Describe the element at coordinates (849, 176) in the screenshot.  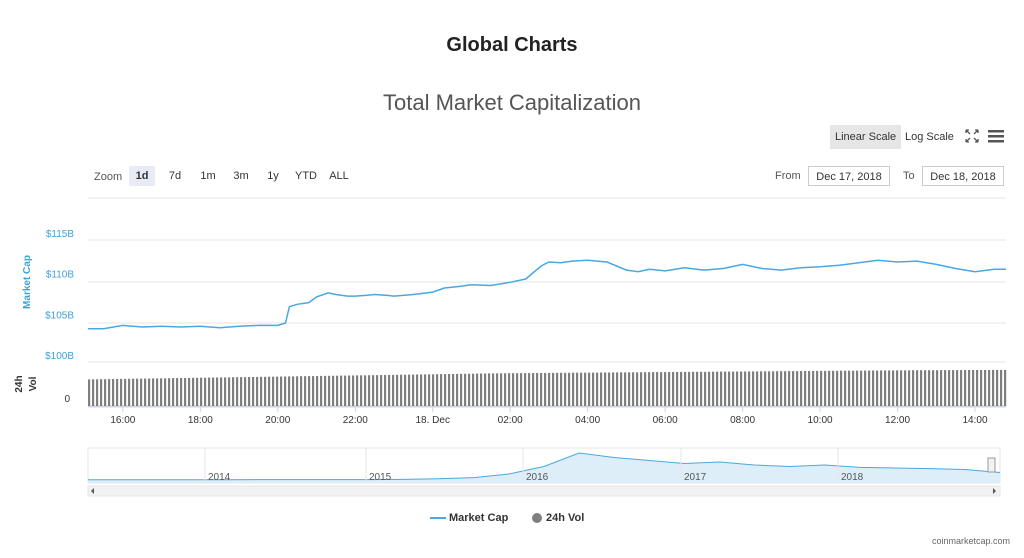
I see `from-date-input: Dec 17, 2018` at that location.